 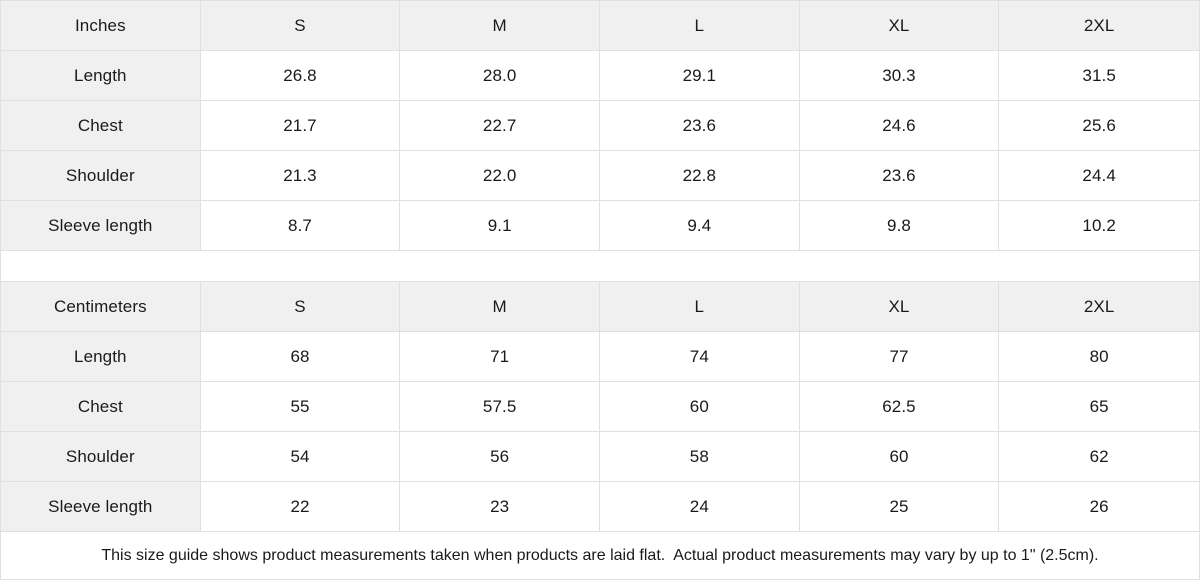 What do you see at coordinates (300, 176) in the screenshot?
I see `measurement-cell: 21.3` at bounding box center [300, 176].